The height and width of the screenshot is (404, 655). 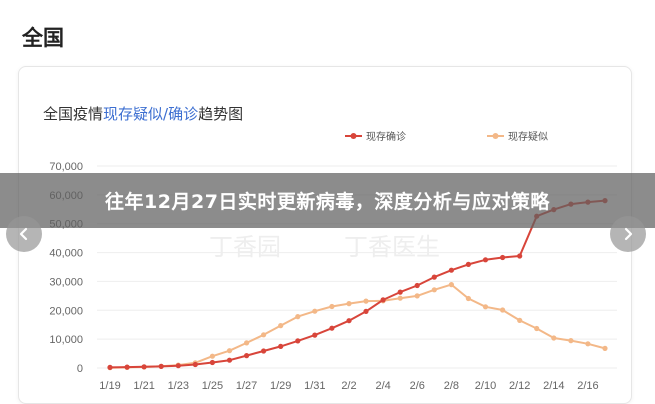 I want to click on page-heading: 全国, so click(x=43, y=38).